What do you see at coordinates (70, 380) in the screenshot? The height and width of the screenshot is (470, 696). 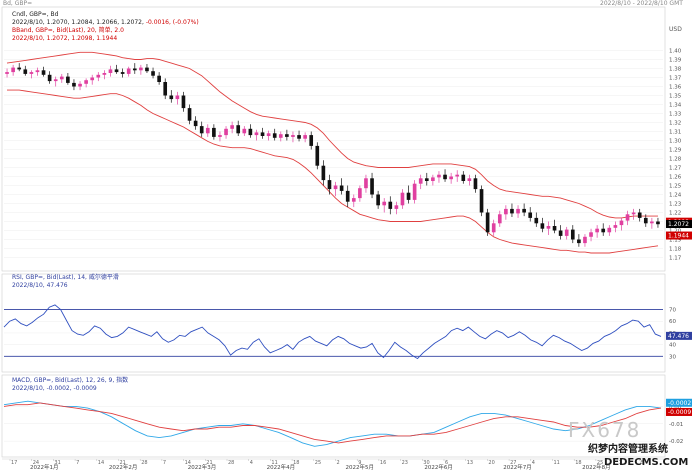 I see `macd-legend-line-1: MACD, GBP=, Bid(Last), 12, 26, 9, 指数` at bounding box center [70, 380].